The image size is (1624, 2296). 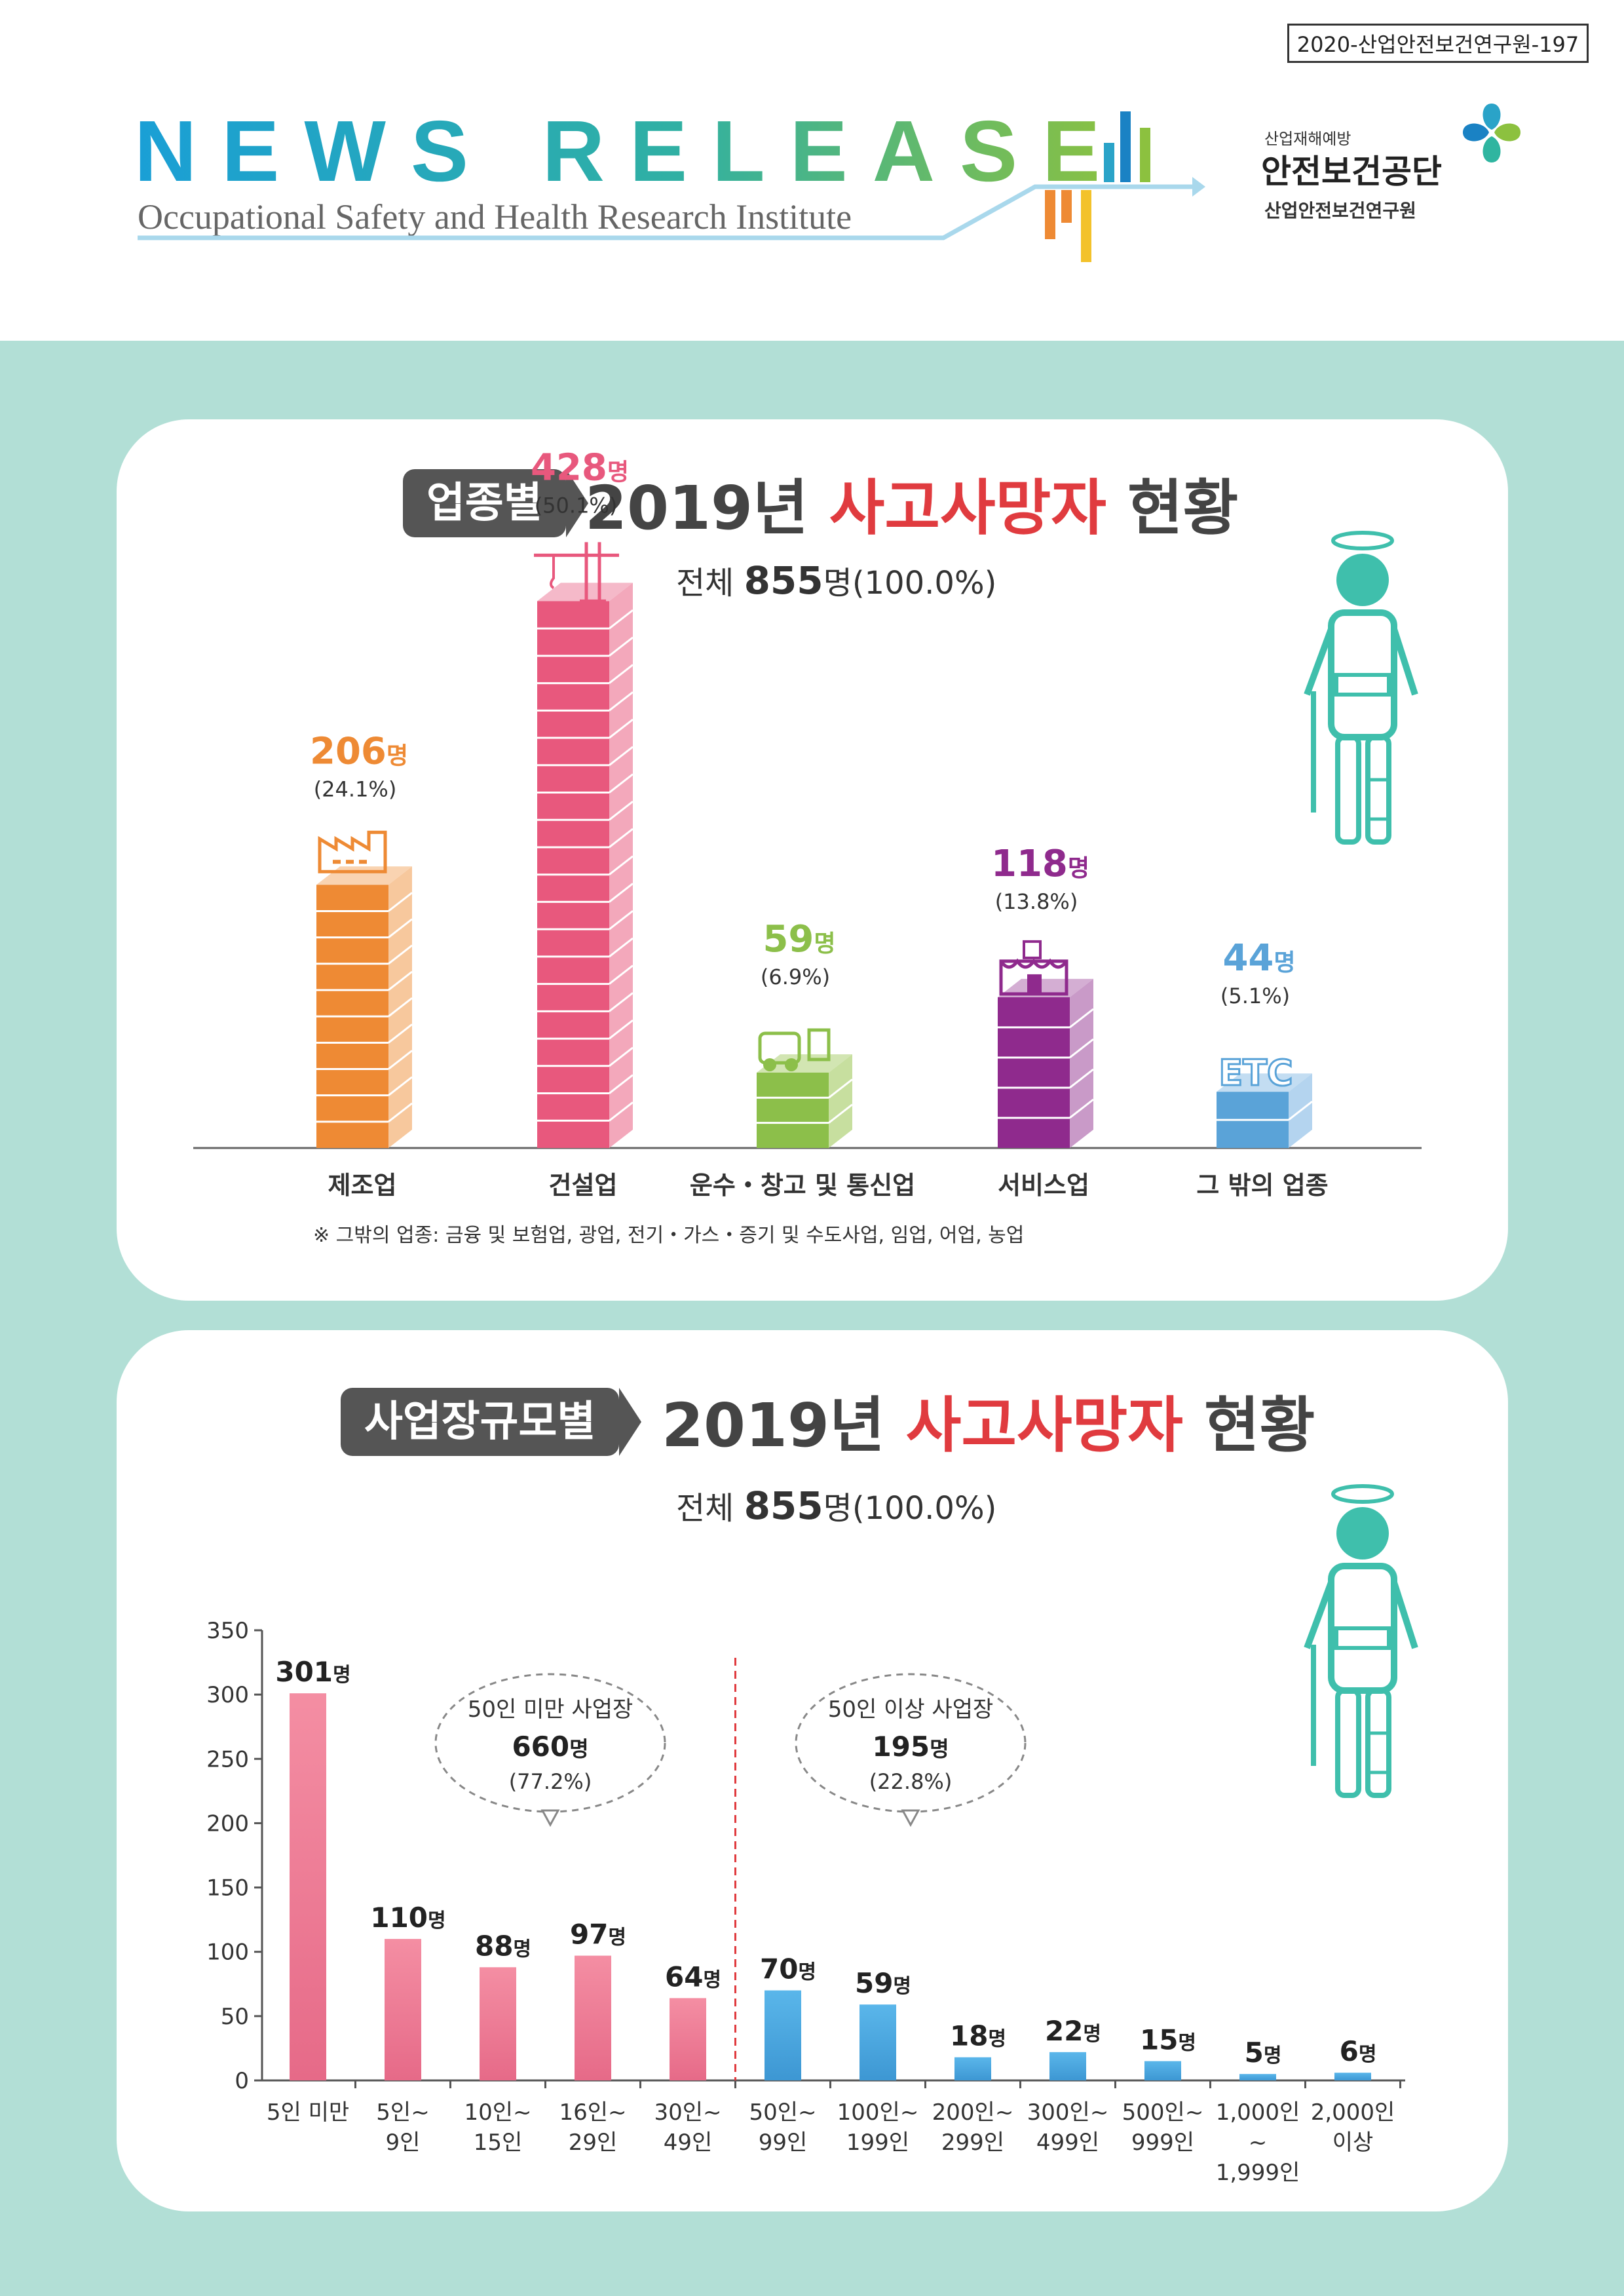 What do you see at coordinates (235, 2017) in the screenshot?
I see `y-tick-label: 50` at bounding box center [235, 2017].